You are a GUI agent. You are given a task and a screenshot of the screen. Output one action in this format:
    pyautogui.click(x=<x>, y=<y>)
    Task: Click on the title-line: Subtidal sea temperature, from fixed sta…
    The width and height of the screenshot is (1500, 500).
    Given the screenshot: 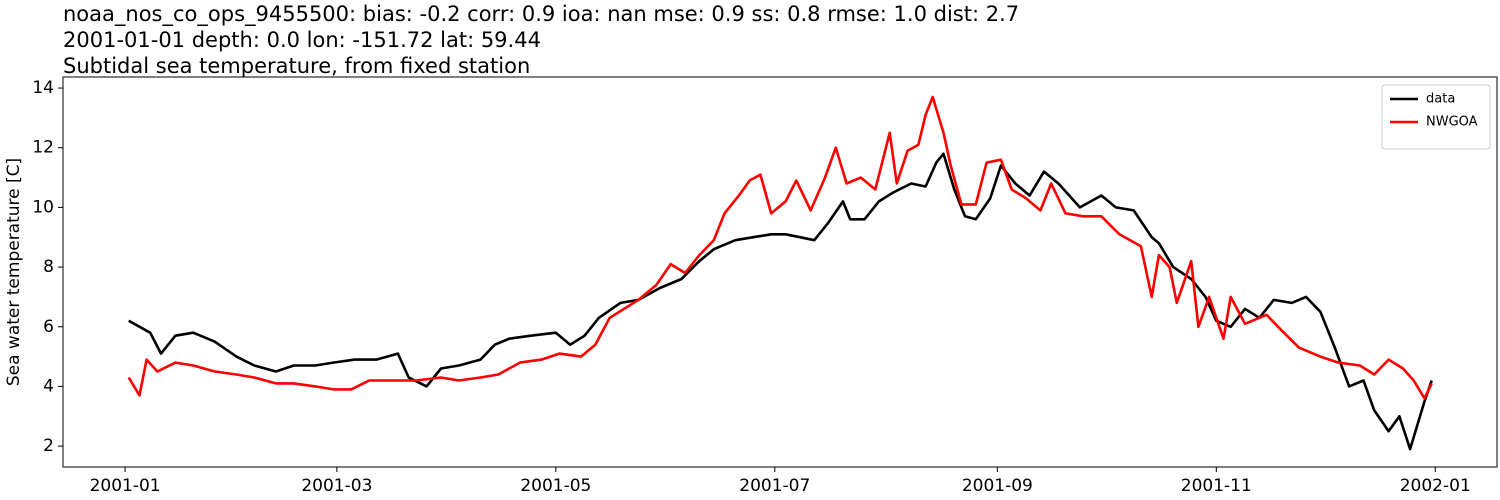 What is the action you would take?
    pyautogui.click(x=296, y=66)
    